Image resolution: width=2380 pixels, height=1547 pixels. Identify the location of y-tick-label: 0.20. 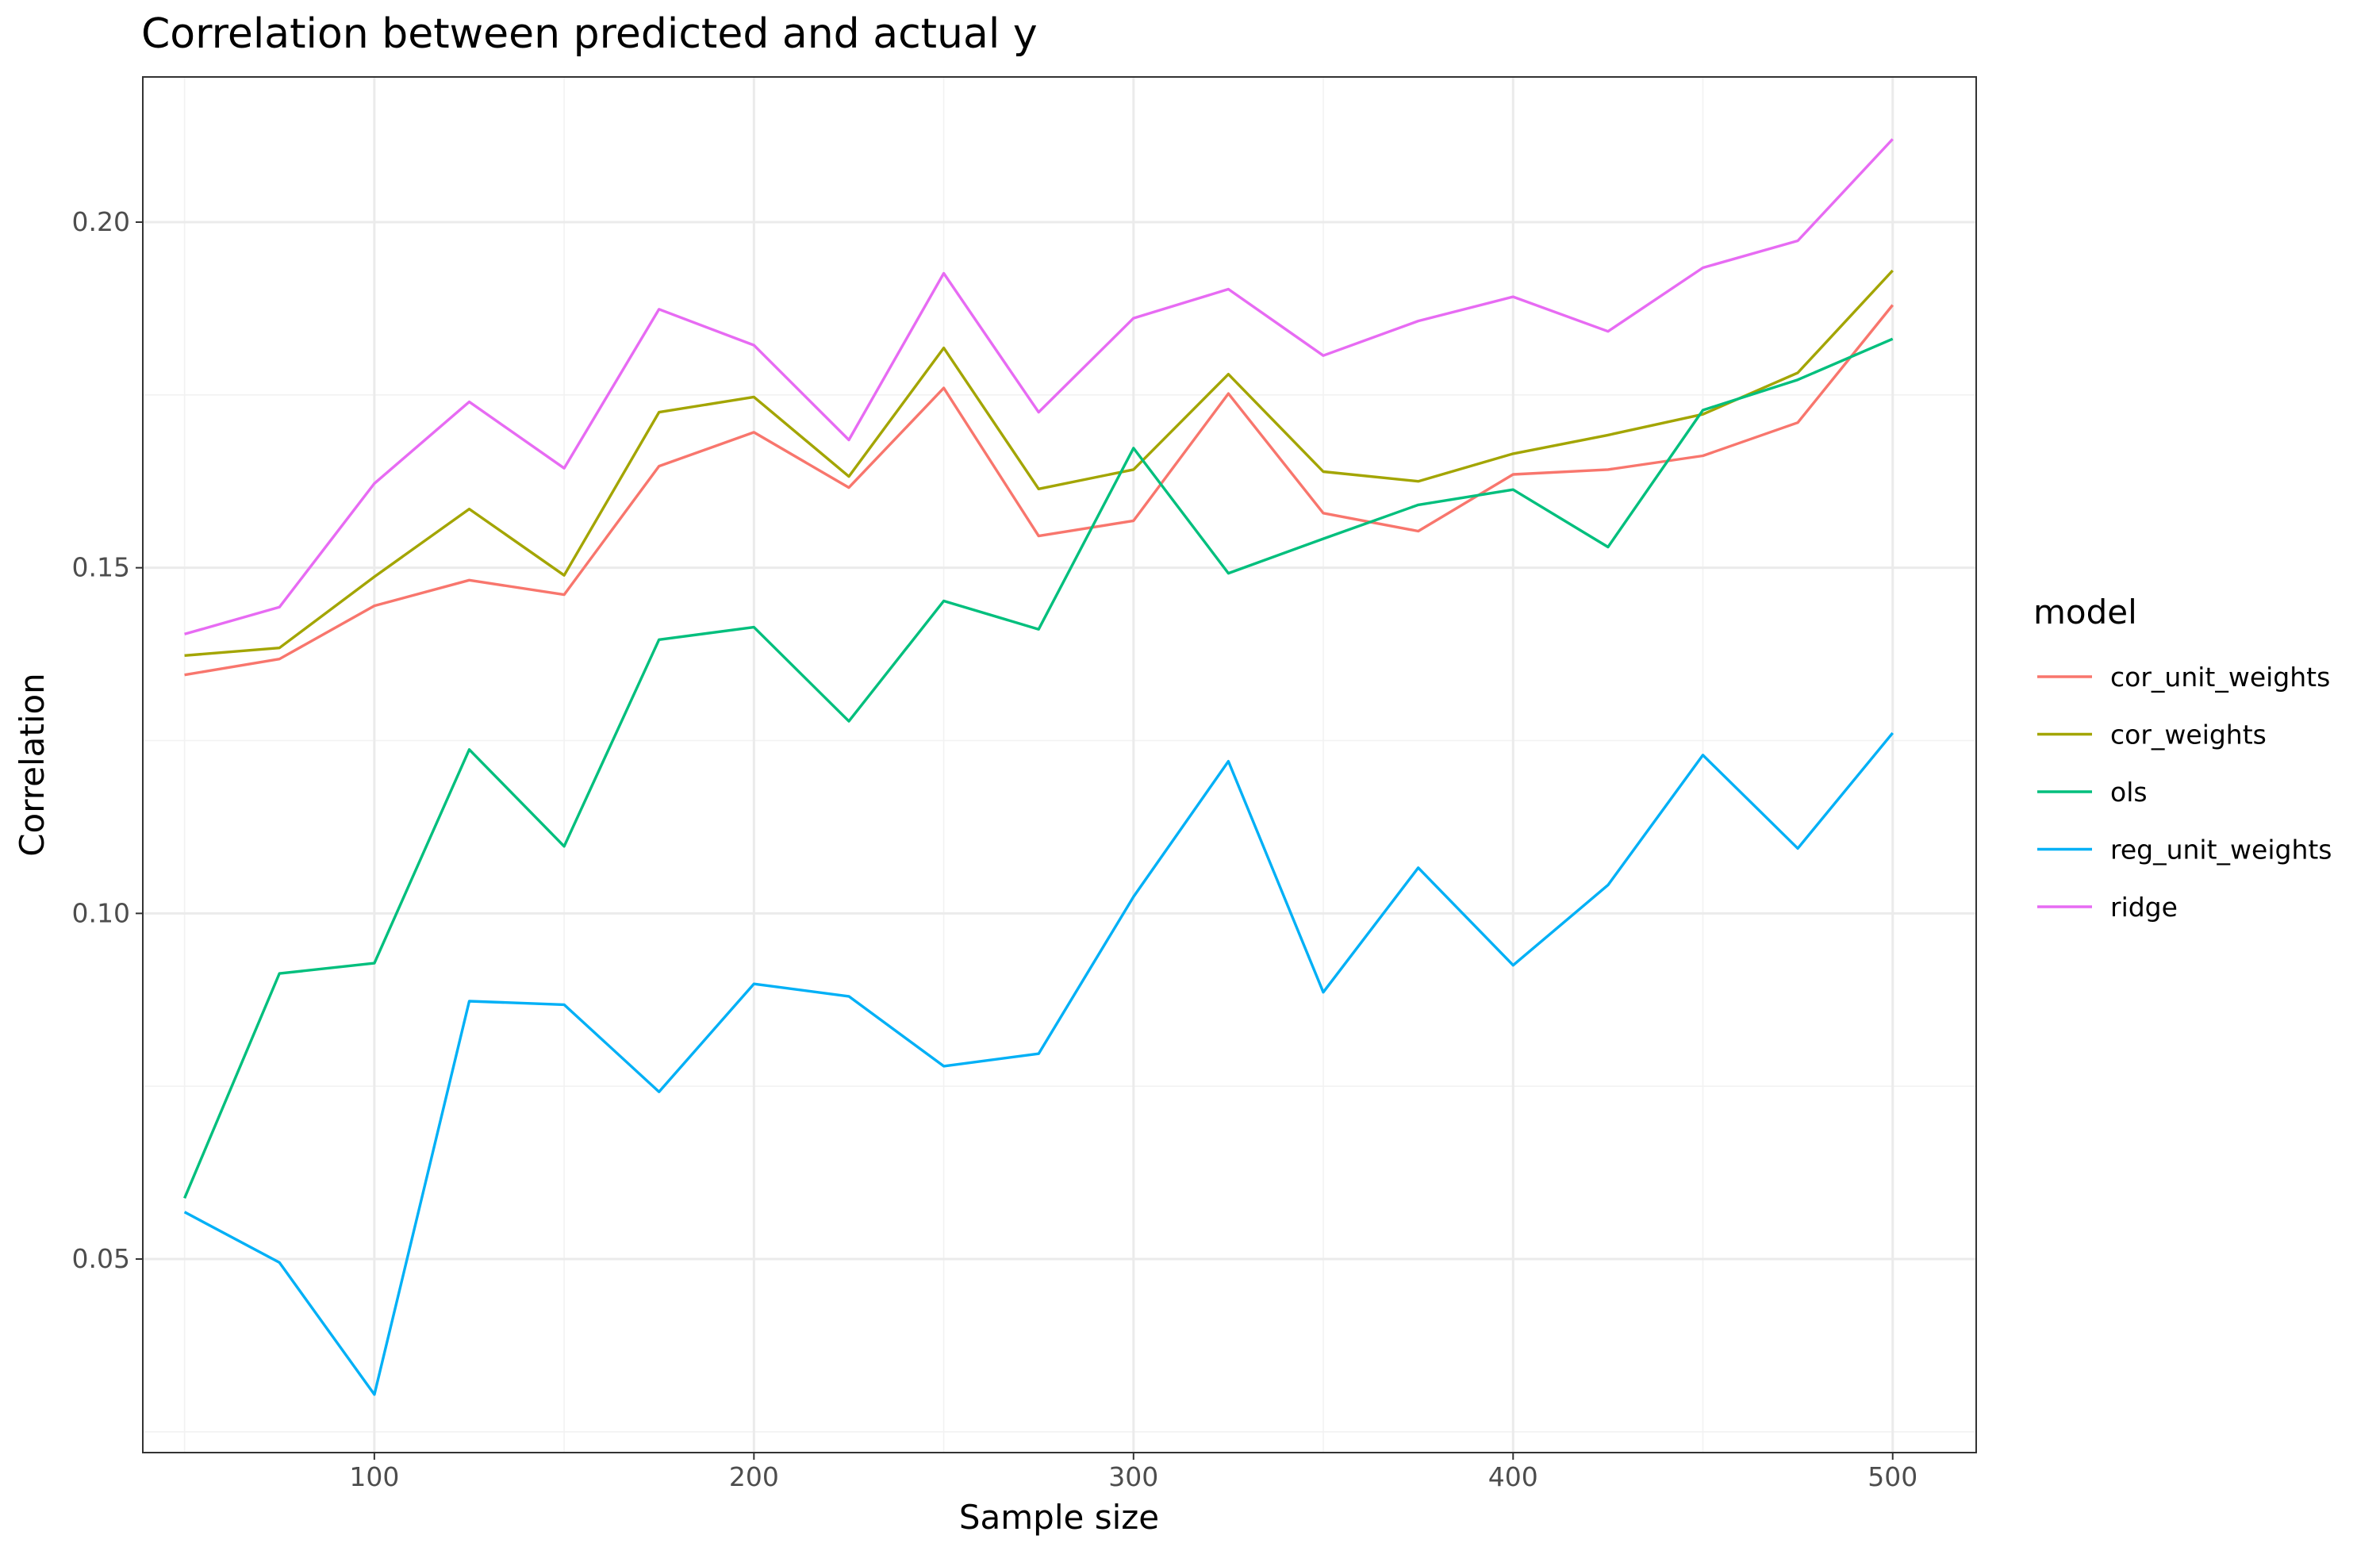
(101, 221).